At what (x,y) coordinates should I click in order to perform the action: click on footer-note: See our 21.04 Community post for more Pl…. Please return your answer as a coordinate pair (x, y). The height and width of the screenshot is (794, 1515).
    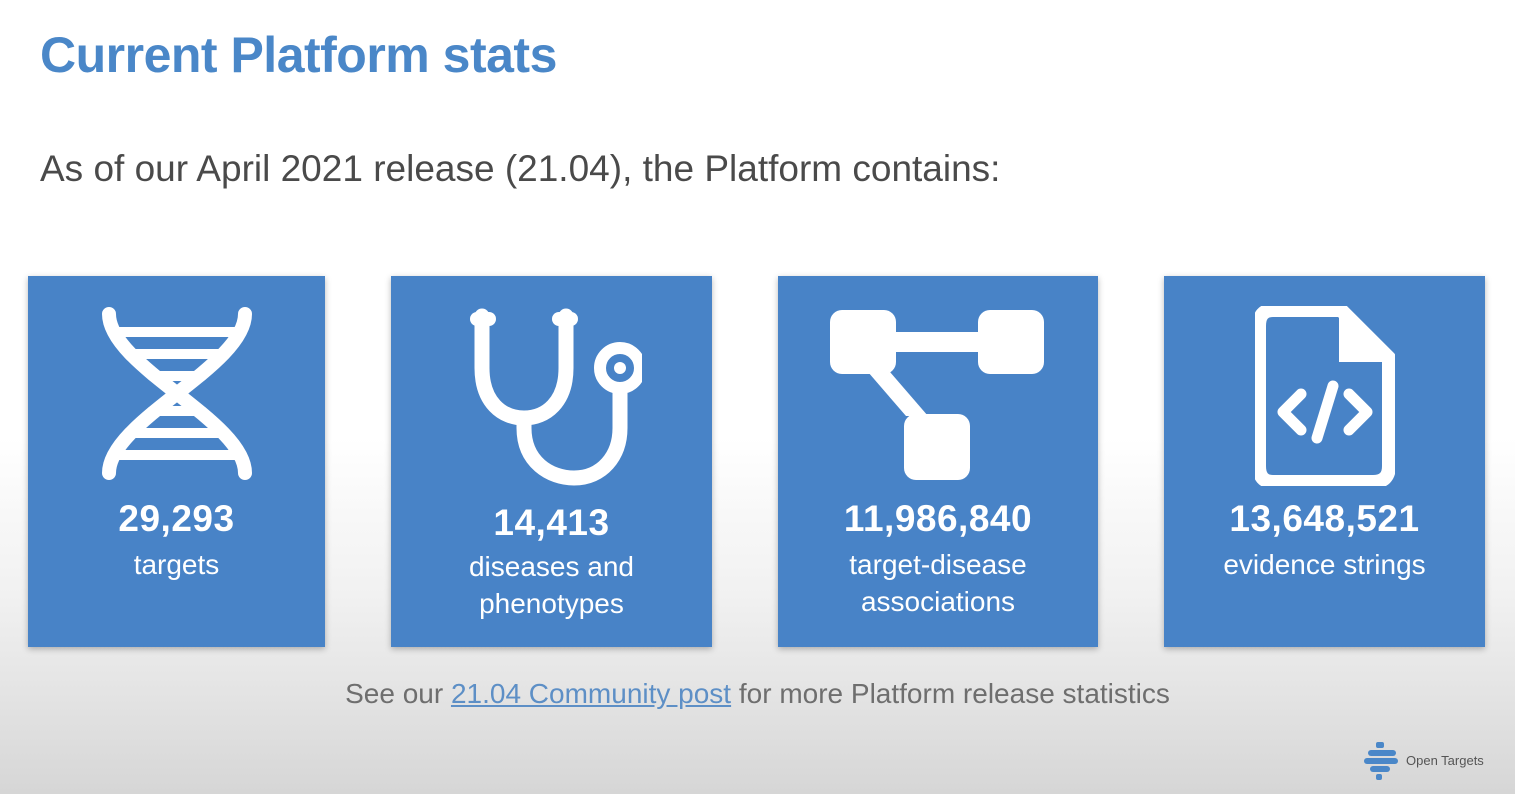
    Looking at the image, I should click on (757, 694).